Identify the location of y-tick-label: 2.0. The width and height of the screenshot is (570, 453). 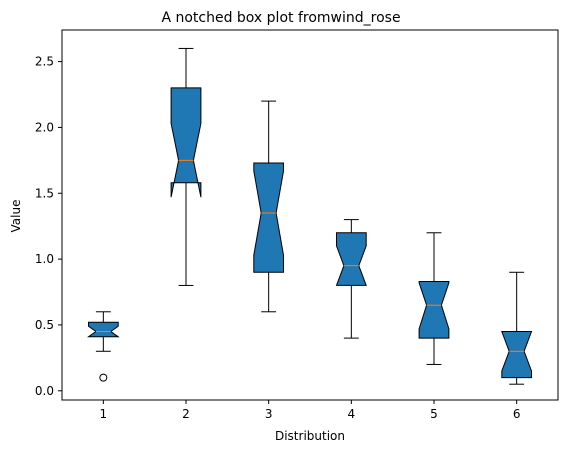
(44, 127).